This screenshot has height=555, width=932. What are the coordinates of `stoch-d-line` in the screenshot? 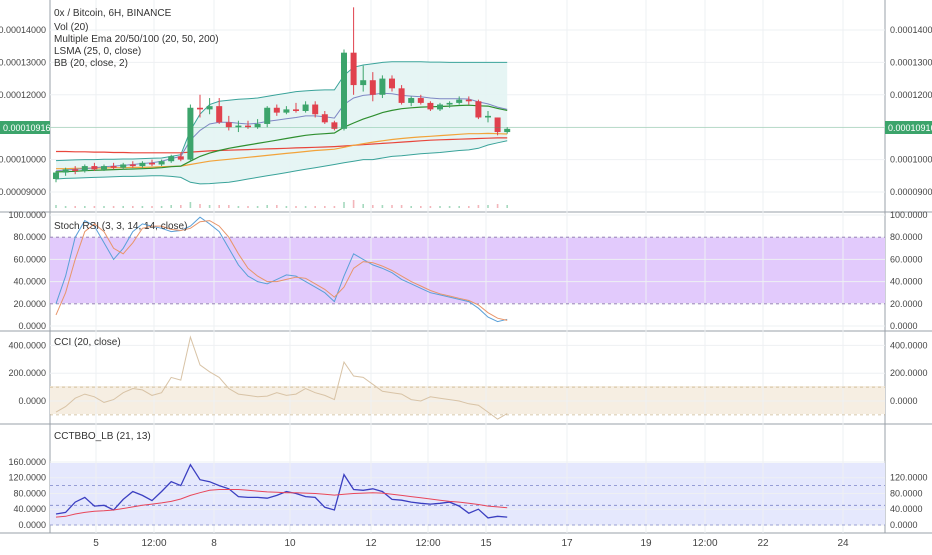 It's located at (281, 270).